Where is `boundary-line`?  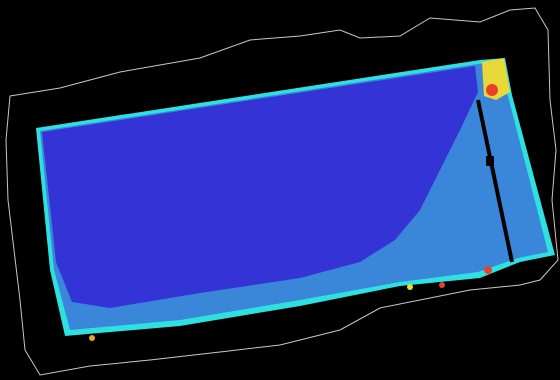 boundary-line is located at coordinates (495, 181).